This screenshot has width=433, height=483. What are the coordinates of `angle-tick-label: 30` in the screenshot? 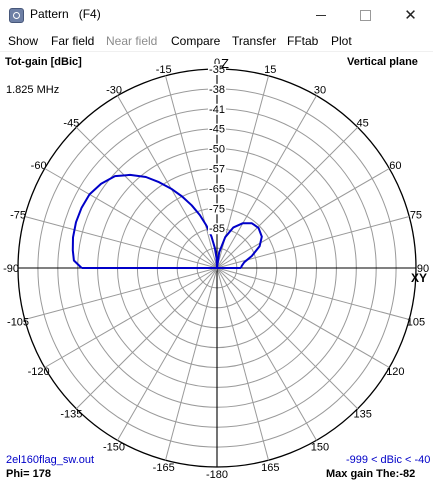 It's located at (320, 91).